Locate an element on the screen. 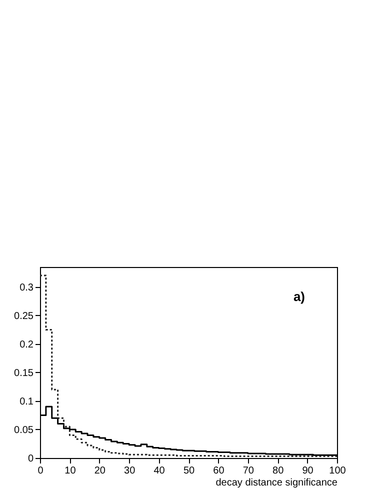 The image size is (382, 494). x-tick-label: 50 is located at coordinates (189, 471).